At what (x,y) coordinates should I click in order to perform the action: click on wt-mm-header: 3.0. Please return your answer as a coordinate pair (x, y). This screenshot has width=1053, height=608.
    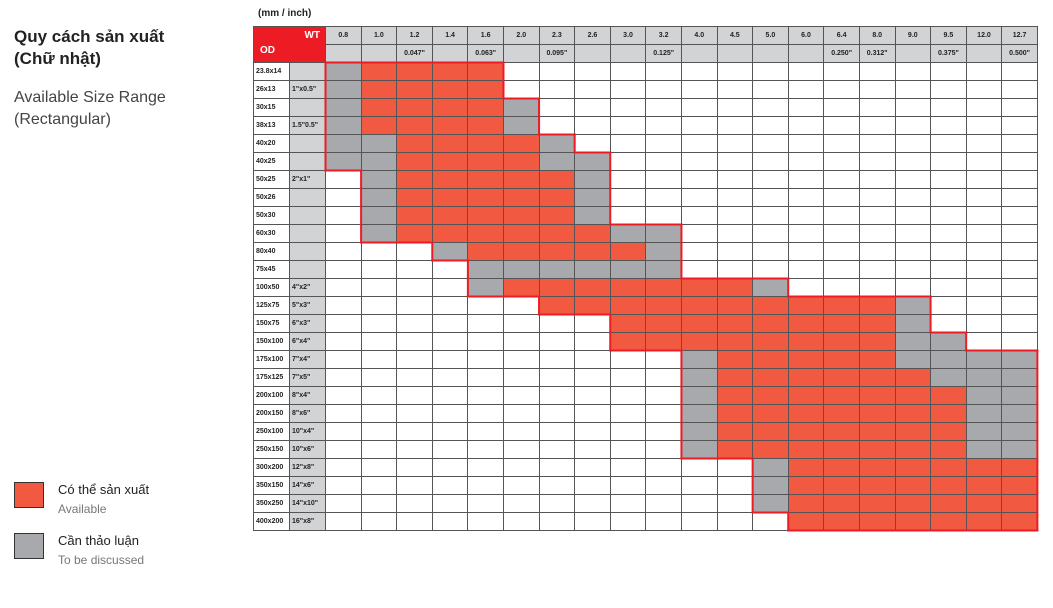
    Looking at the image, I should click on (628, 35).